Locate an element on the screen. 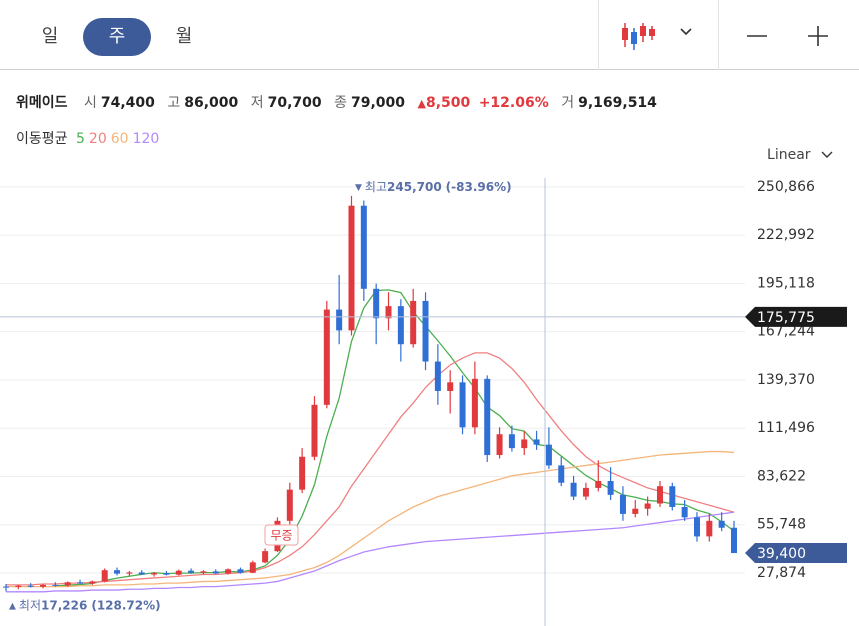 This screenshot has height=626, width=859. legend-title: 이동평균 is located at coordinates (42, 139).